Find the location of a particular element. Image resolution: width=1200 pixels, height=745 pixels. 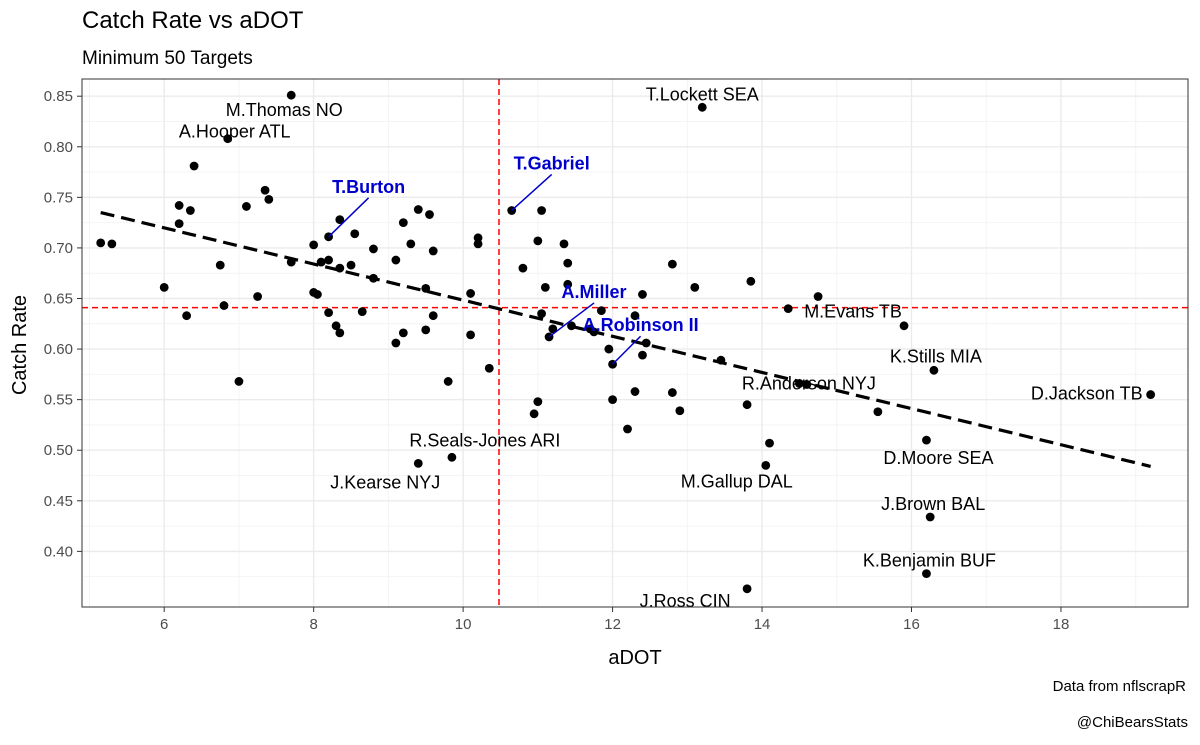

x-tick-label: 8 is located at coordinates (313, 624).